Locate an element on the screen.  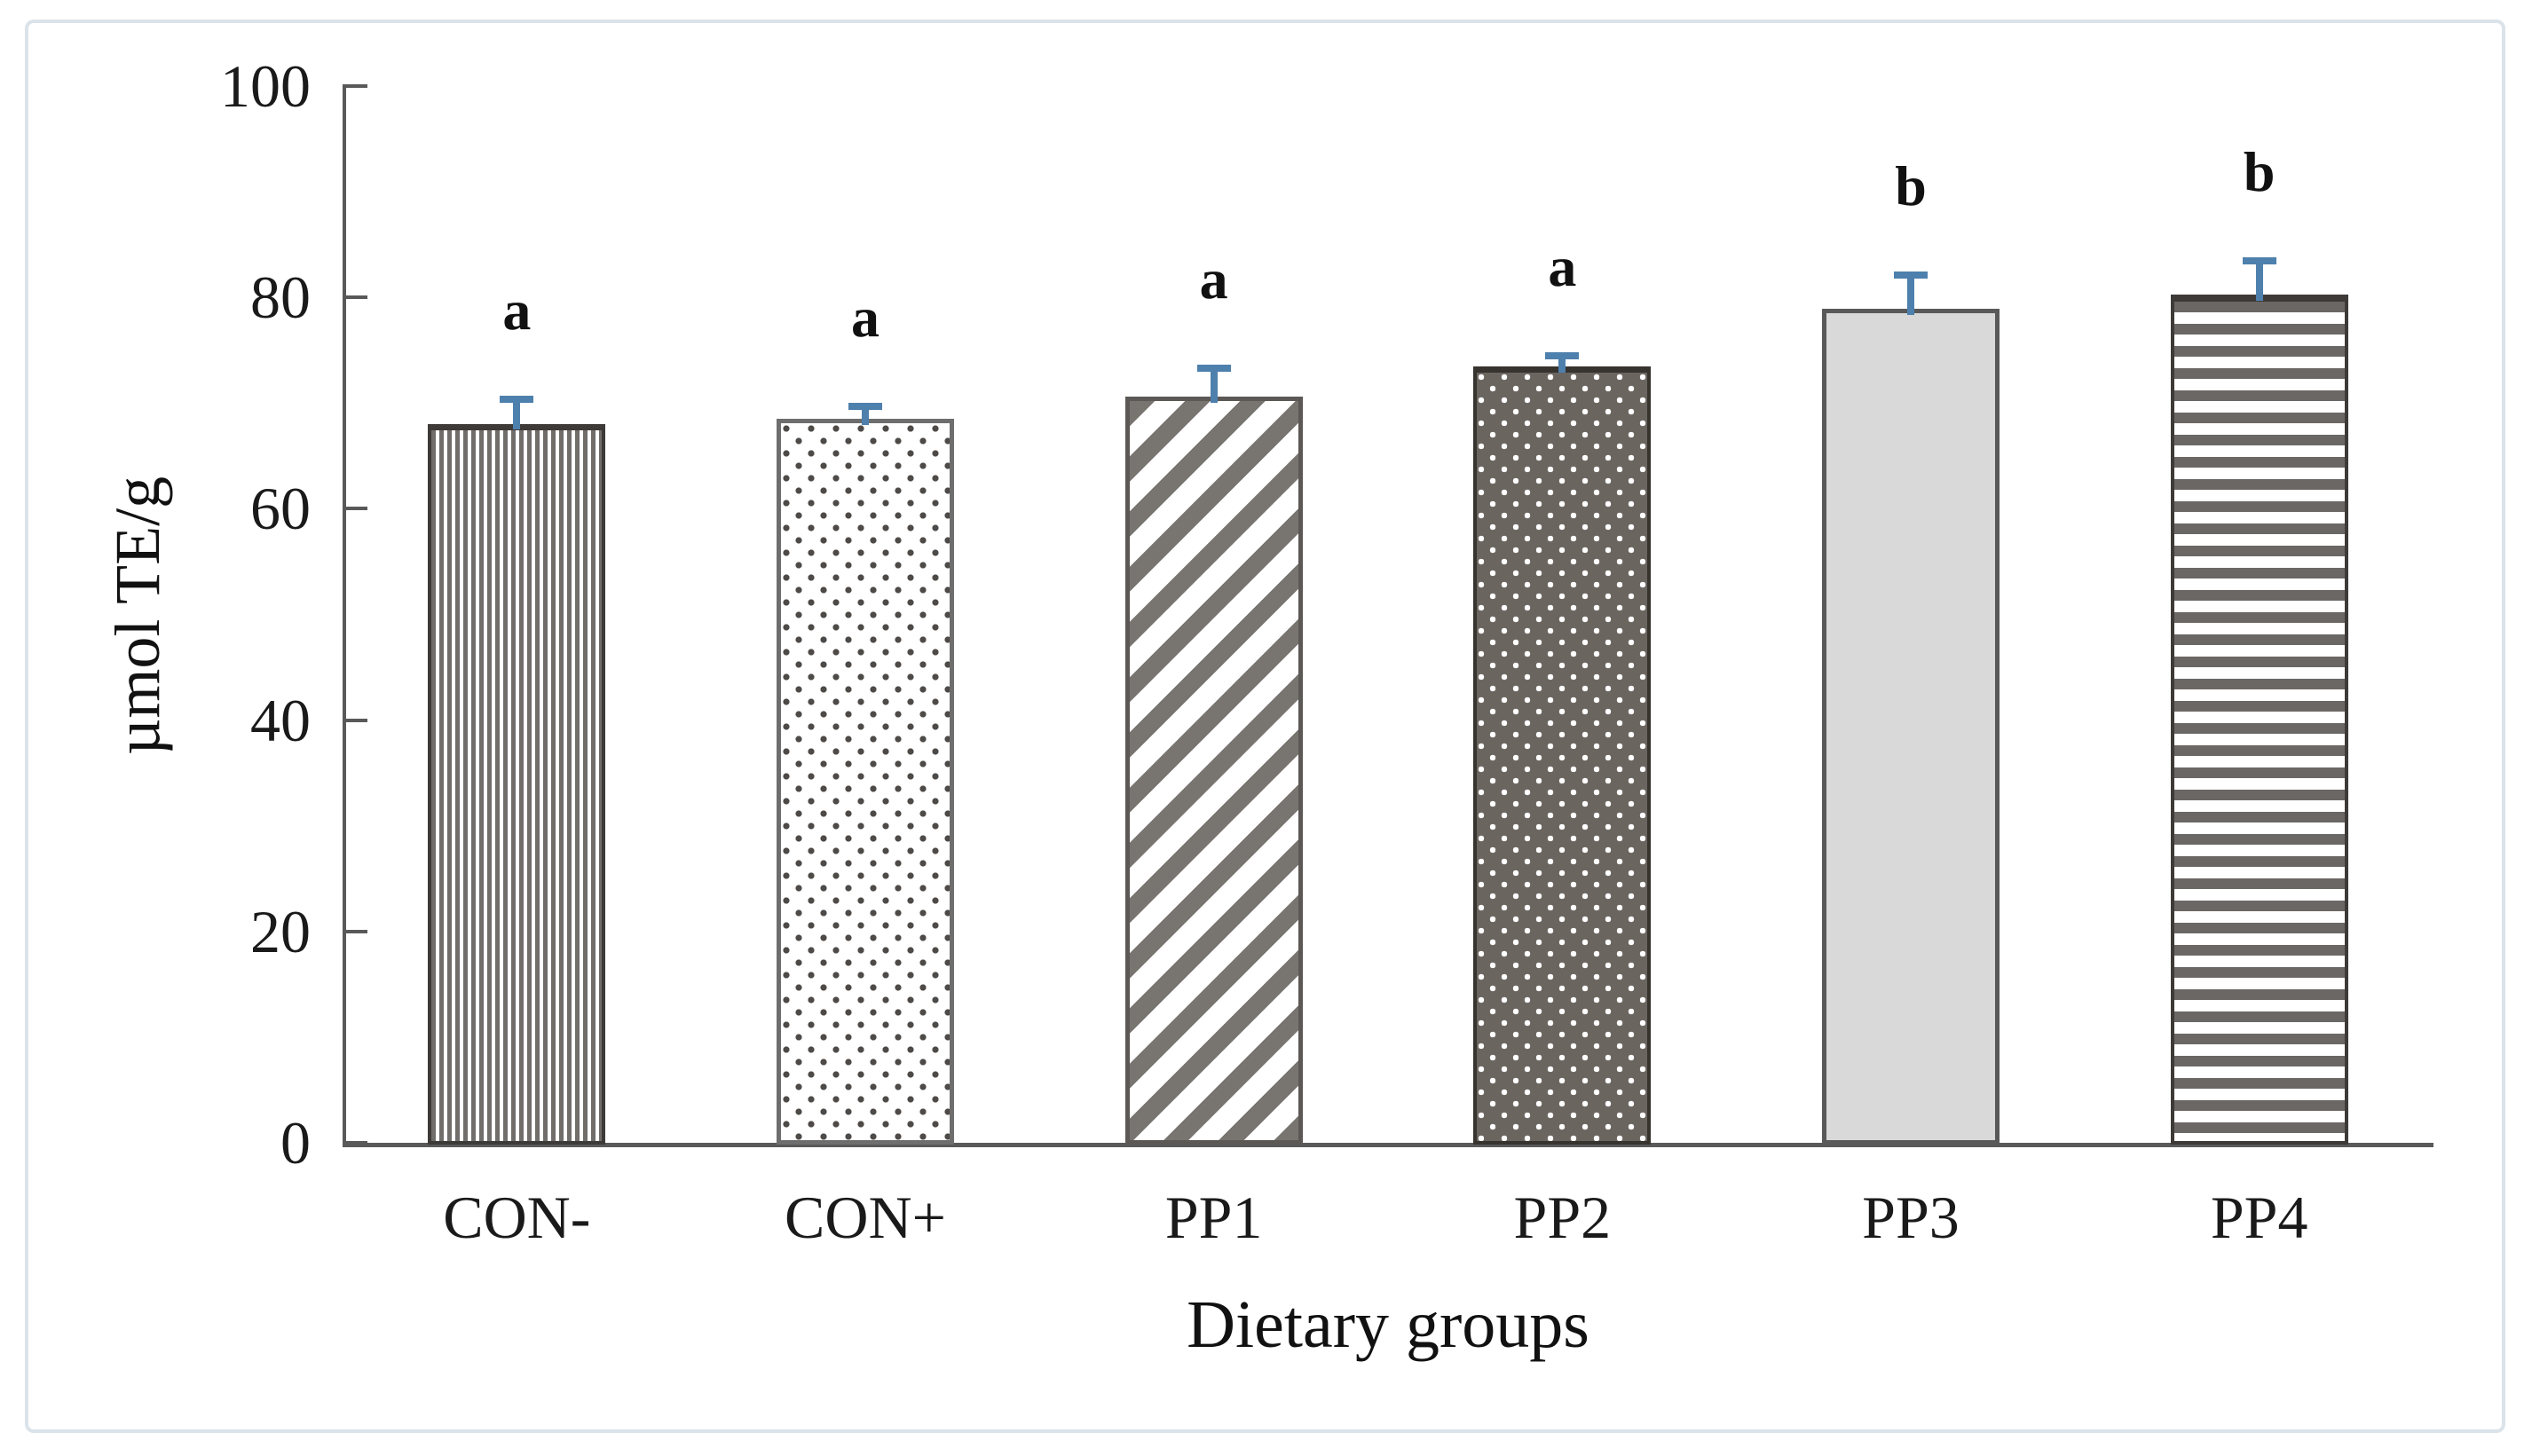
y-tick-label: 0 is located at coordinates (296, 1143).